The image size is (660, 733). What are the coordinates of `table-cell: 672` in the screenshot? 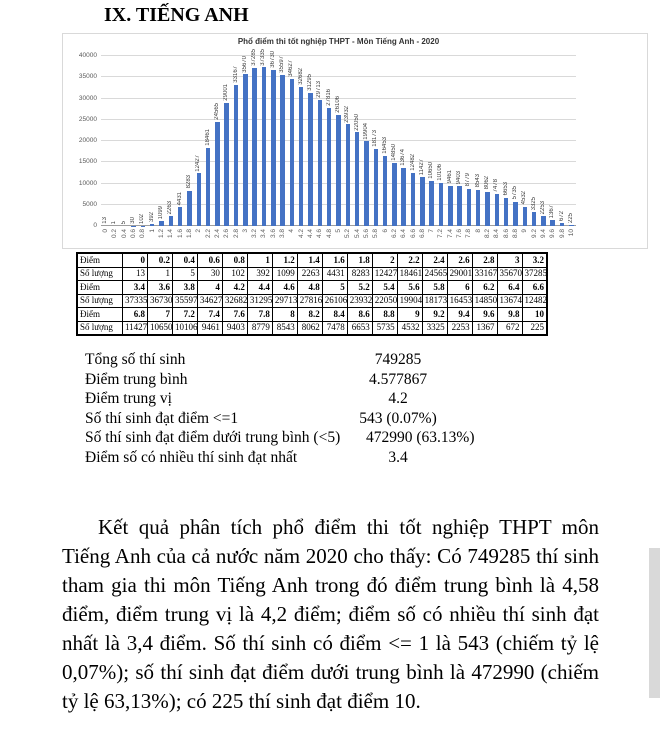 It's located at (509, 328).